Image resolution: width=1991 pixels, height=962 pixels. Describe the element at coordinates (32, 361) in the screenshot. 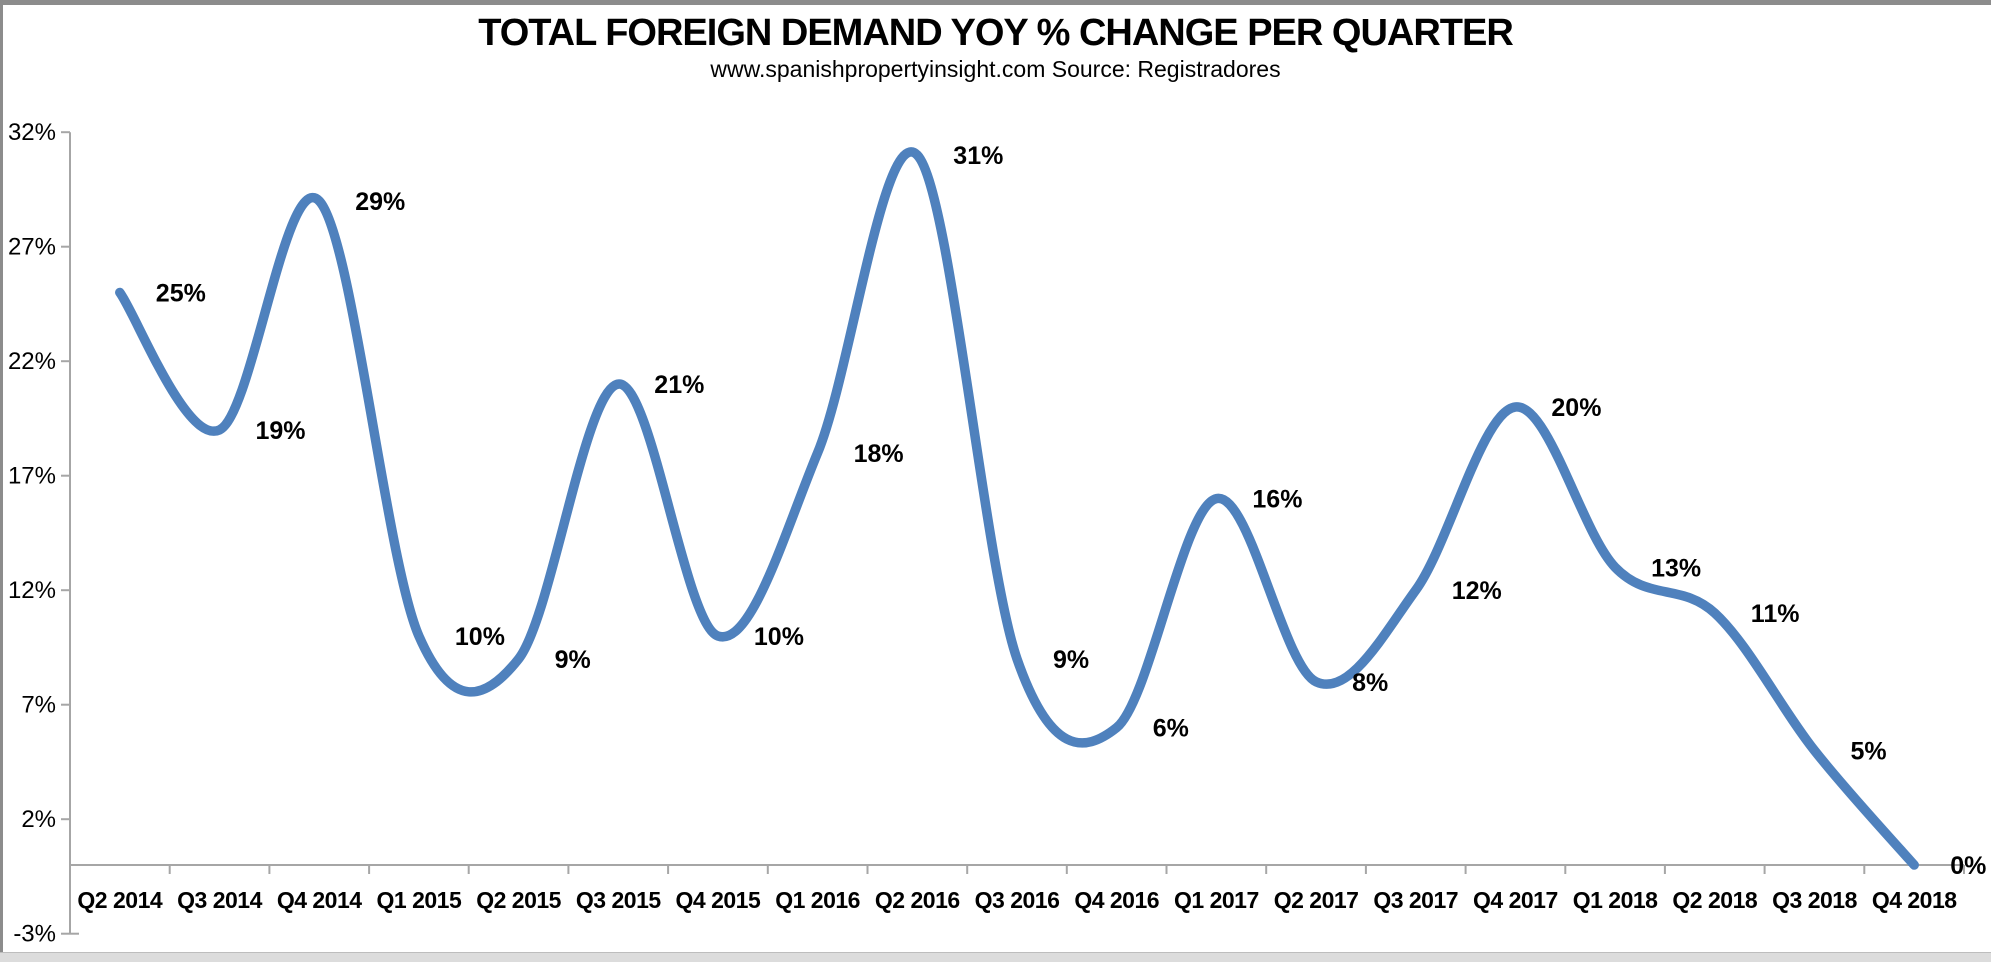

I see `y-axis-label: 22%` at that location.